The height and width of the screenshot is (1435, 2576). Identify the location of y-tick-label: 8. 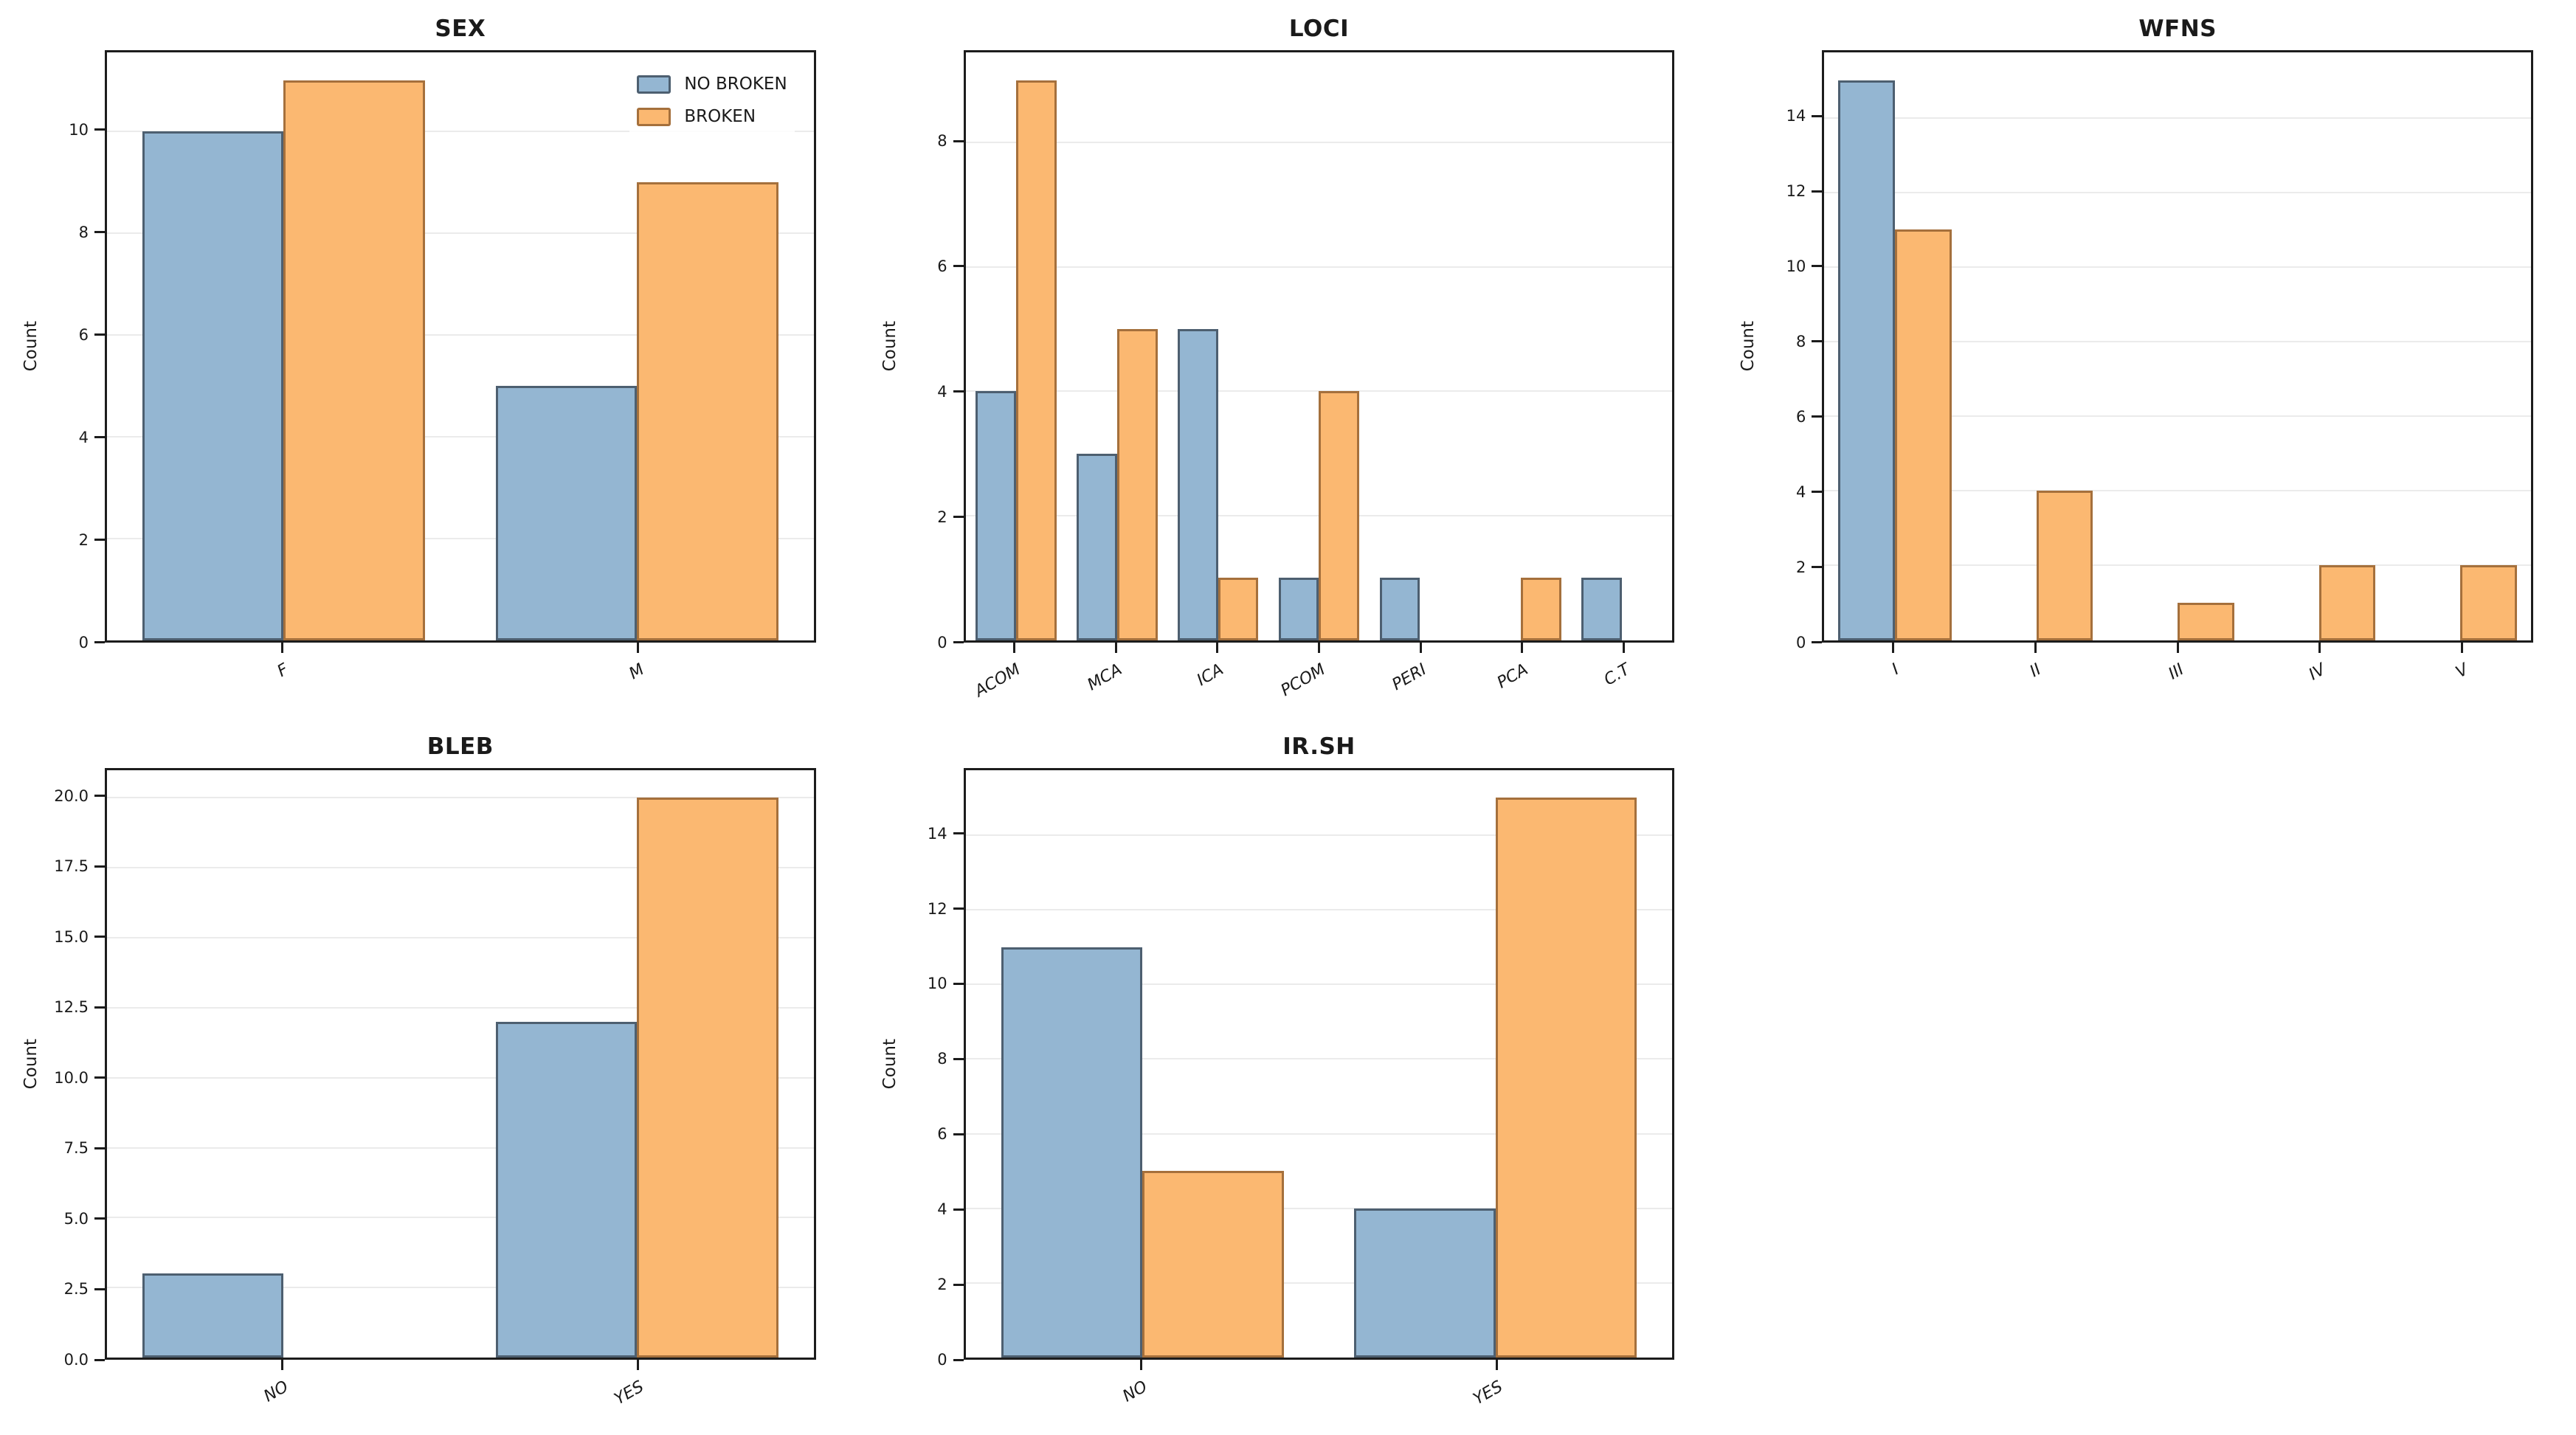
(1800, 341).